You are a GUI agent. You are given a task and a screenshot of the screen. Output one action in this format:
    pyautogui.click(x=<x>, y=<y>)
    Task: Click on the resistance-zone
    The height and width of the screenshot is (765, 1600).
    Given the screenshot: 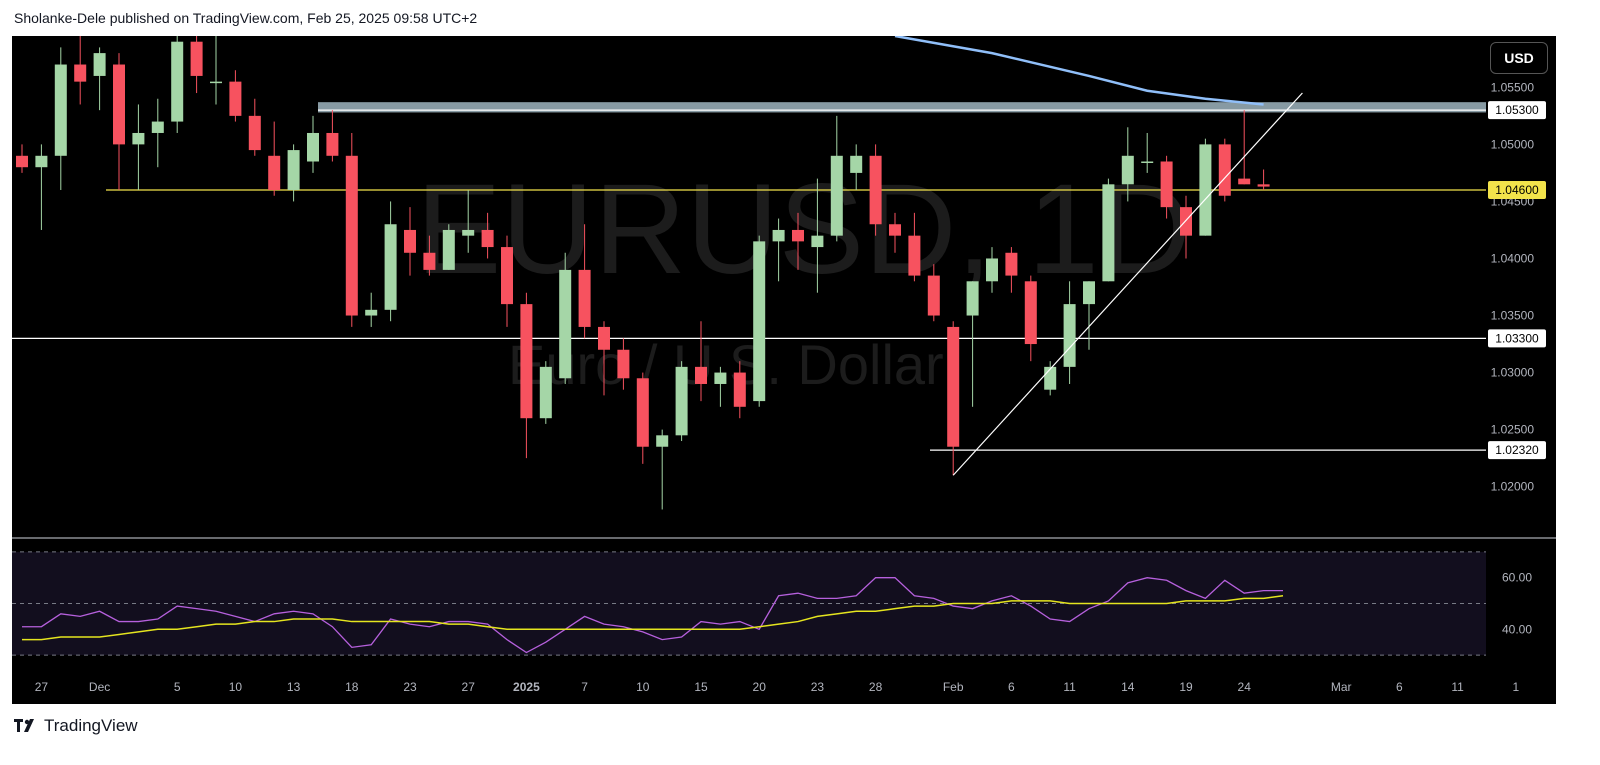 What is the action you would take?
    pyautogui.click(x=902, y=107)
    